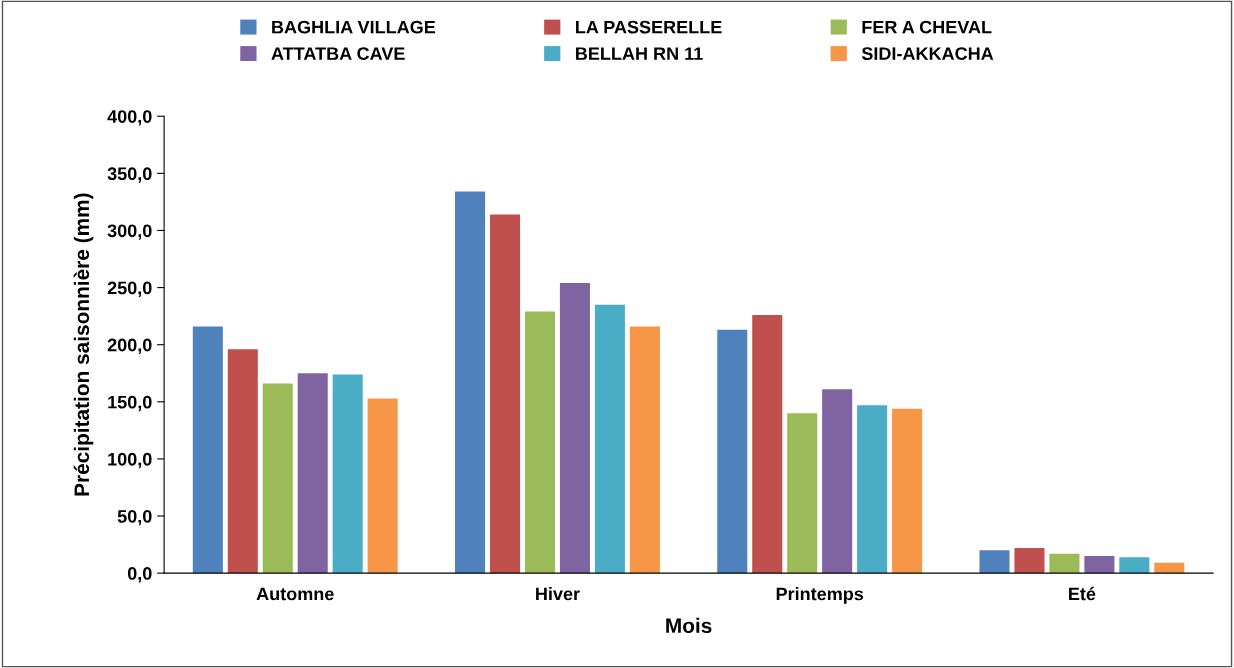 The image size is (1234, 668). I want to click on legend-label: BELLAH RN 11, so click(639, 53).